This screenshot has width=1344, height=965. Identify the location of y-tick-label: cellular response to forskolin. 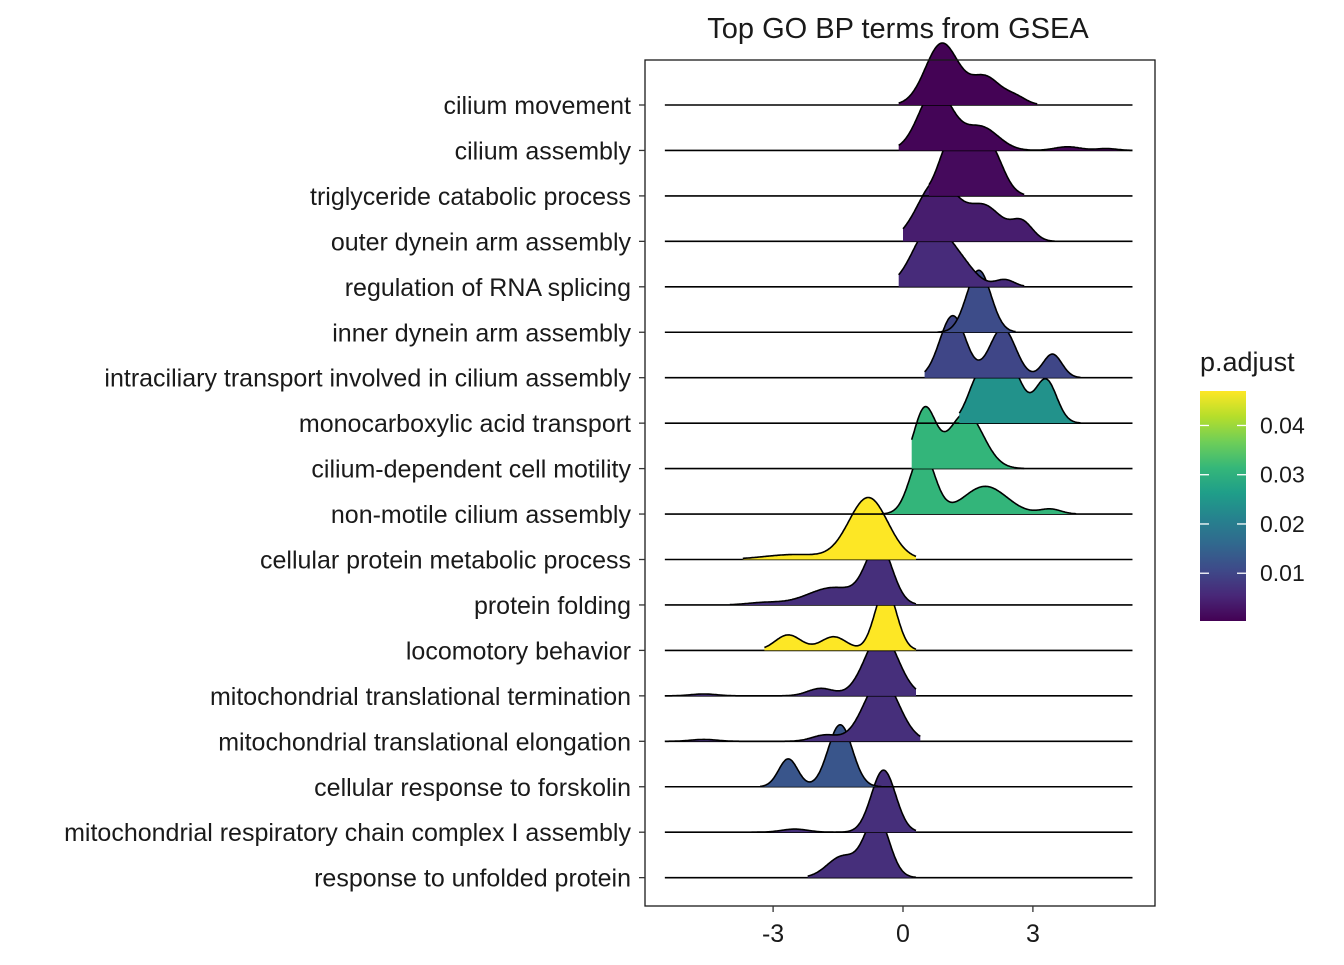
(472, 788).